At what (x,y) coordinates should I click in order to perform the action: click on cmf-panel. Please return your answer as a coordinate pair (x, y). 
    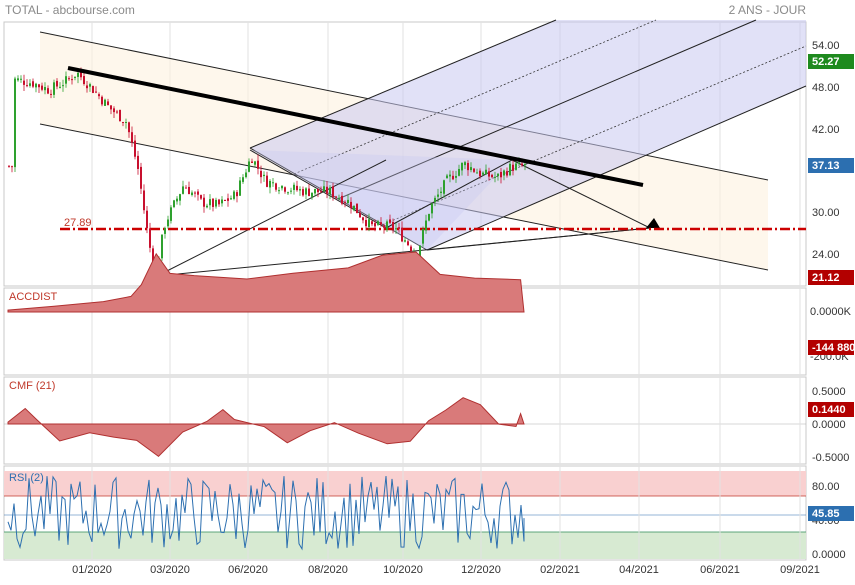
    Looking at the image, I should click on (405, 420).